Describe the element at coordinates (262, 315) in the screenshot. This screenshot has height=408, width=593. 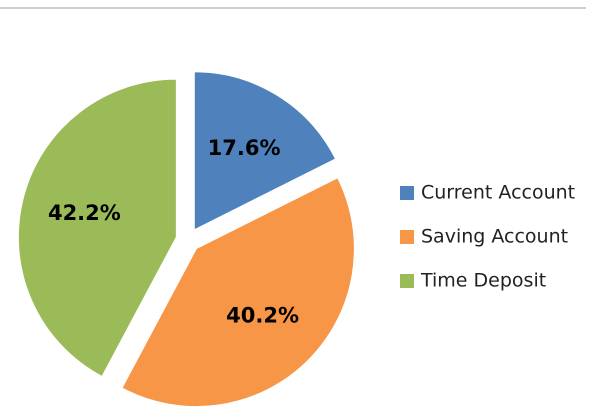
I see `data-label: 40.2%` at that location.